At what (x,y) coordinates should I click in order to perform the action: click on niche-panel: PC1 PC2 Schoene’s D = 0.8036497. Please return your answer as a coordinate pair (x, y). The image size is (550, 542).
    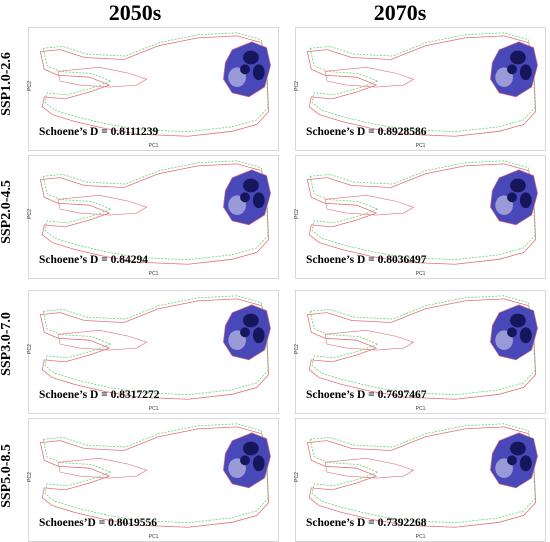
    Looking at the image, I should click on (419, 217).